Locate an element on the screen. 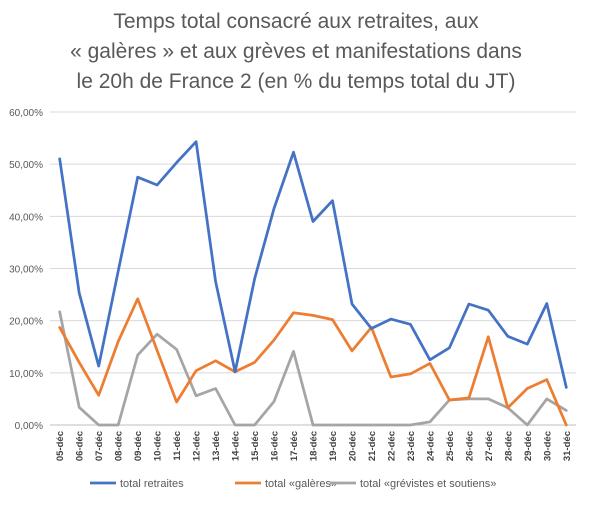 Image resolution: width=592 pixels, height=509 pixels. x-tick-label: 29-déc is located at coordinates (528, 446).